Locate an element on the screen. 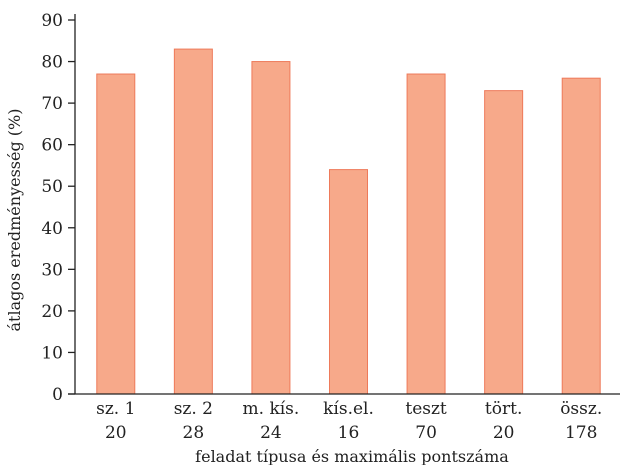 This screenshot has height=465, width=629. x-tick-max-points: 16 is located at coordinates (349, 433).